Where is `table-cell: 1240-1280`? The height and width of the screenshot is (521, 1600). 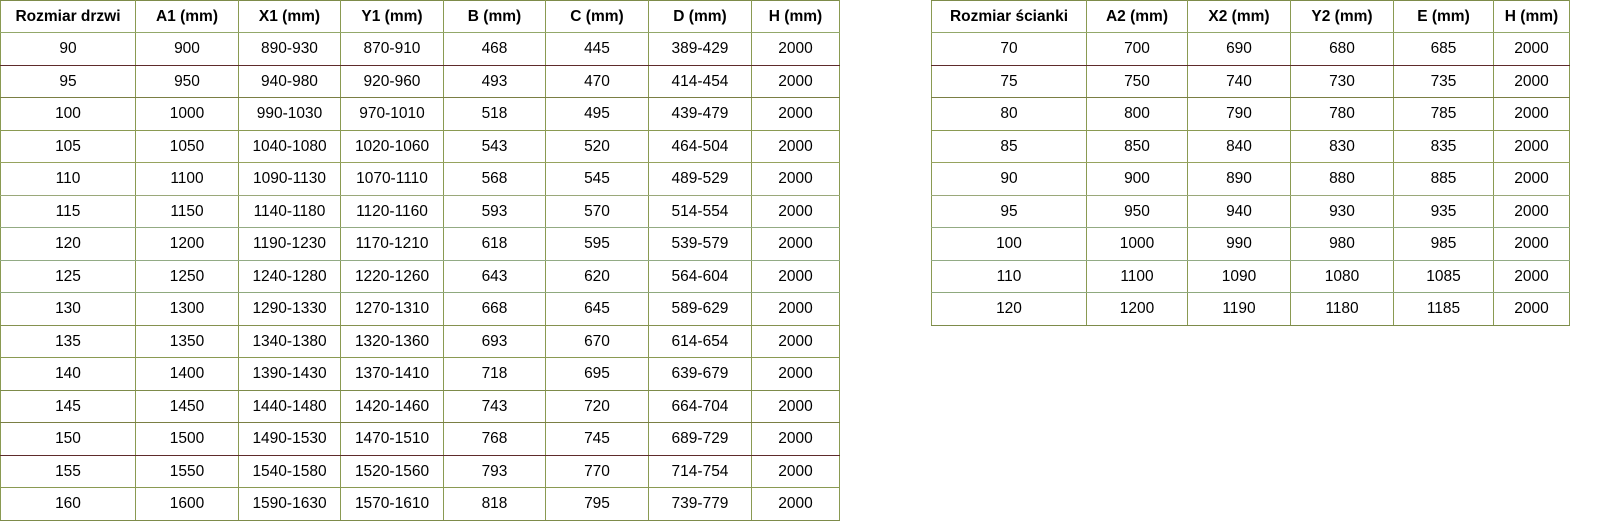
table-cell: 1240-1280 is located at coordinates (289, 276).